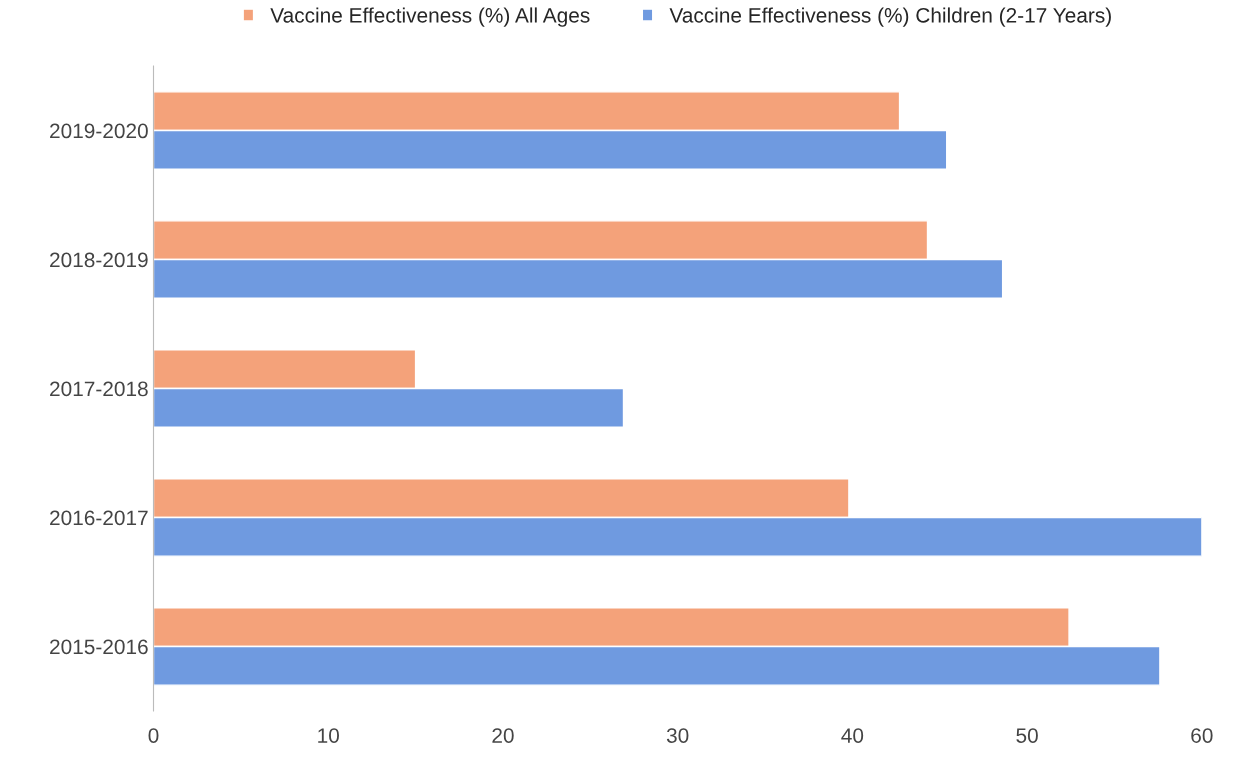  Describe the element at coordinates (1027, 735) in the screenshot. I see `x-tick-label: 50` at that location.